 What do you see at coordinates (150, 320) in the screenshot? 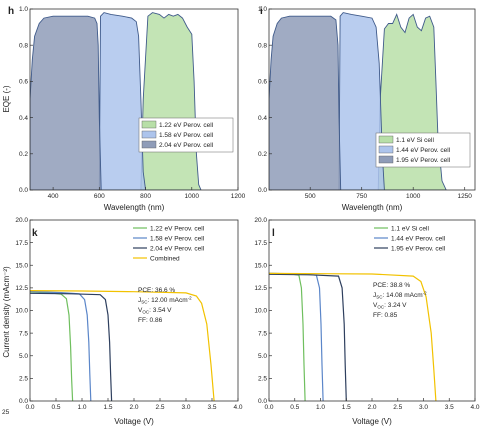
I see `annotation-ff: FF: 0.86` at bounding box center [150, 320].